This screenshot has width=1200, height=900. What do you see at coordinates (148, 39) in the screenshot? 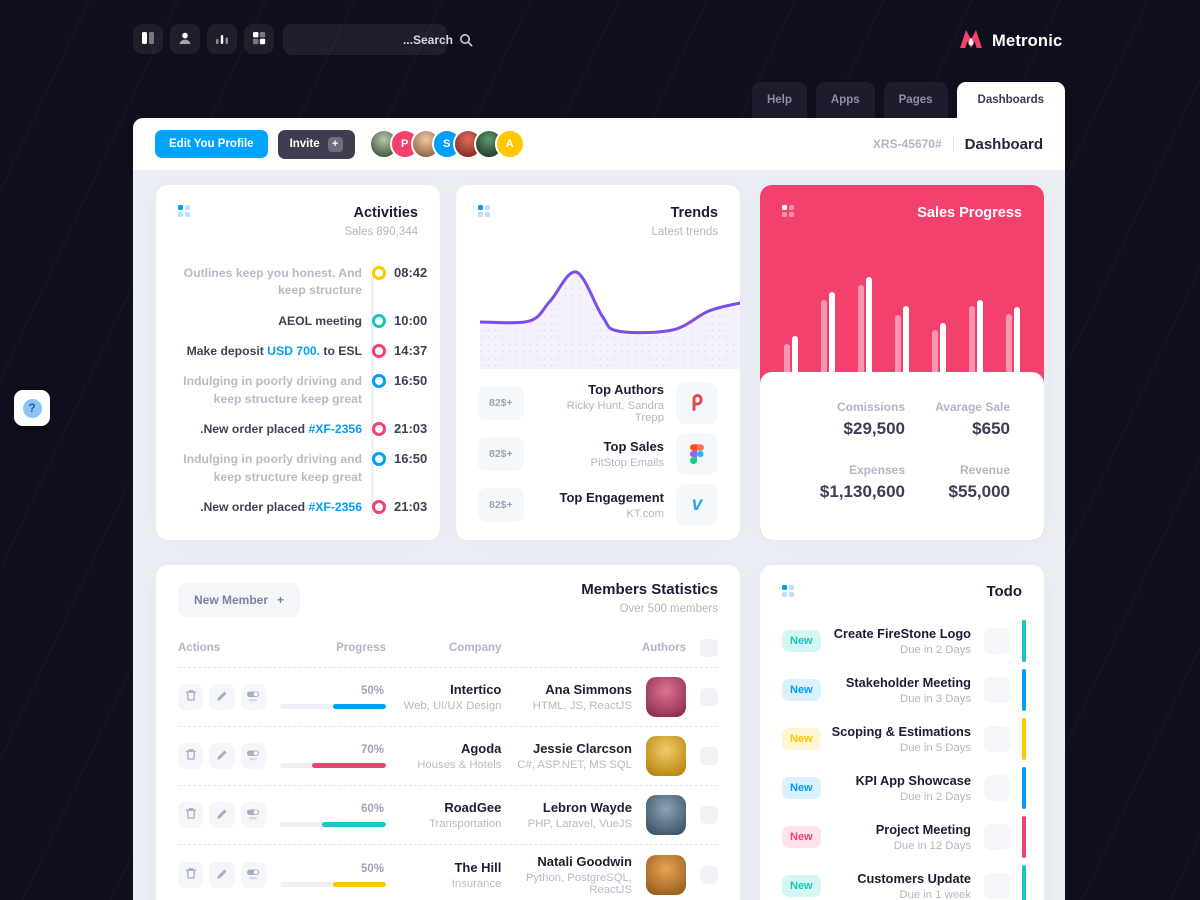
I see `layout-columns-button` at bounding box center [148, 39].